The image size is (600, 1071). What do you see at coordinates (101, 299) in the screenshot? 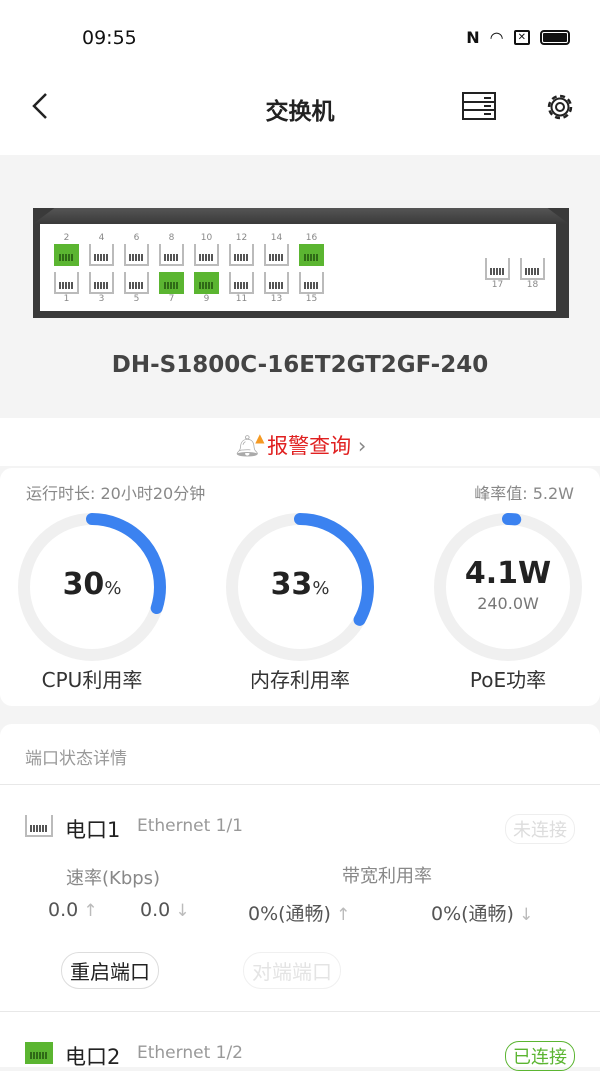
I see `port-number: 3` at bounding box center [101, 299].